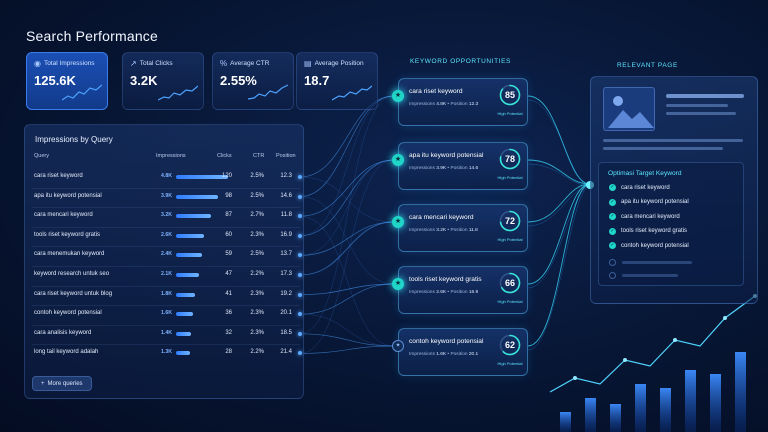 The height and width of the screenshot is (432, 768). Describe the element at coordinates (253, 63) in the screenshot. I see `stat-label: % Average CTR` at that location.